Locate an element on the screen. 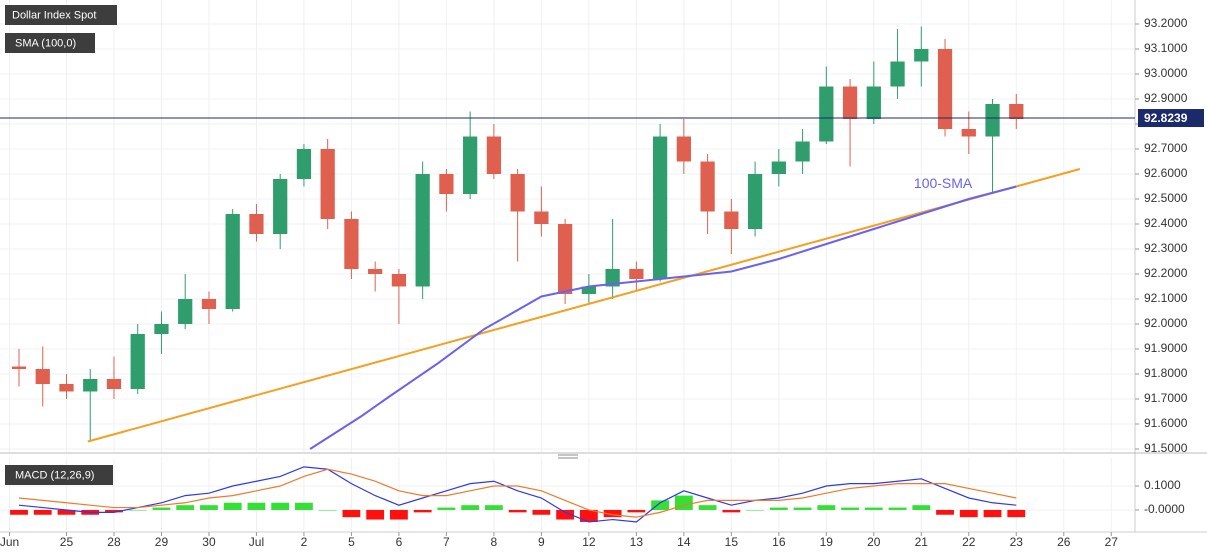 Image resolution: width=1207 pixels, height=555 pixels. signal-line is located at coordinates (517, 493).